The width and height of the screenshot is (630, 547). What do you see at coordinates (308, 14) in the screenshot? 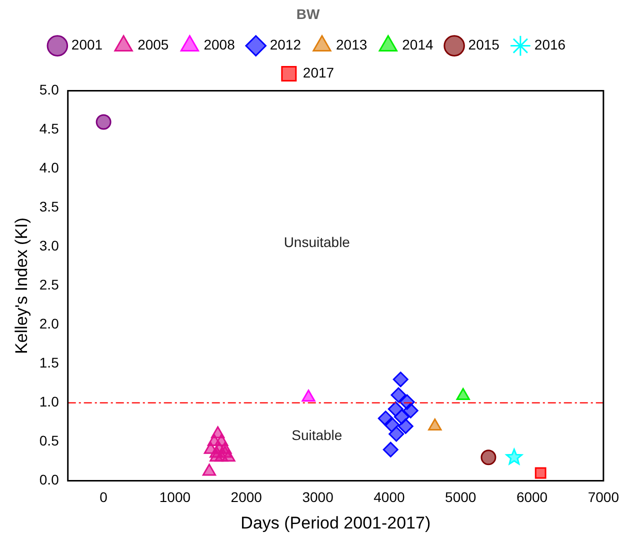
I see `legend-title: BW` at bounding box center [308, 14].